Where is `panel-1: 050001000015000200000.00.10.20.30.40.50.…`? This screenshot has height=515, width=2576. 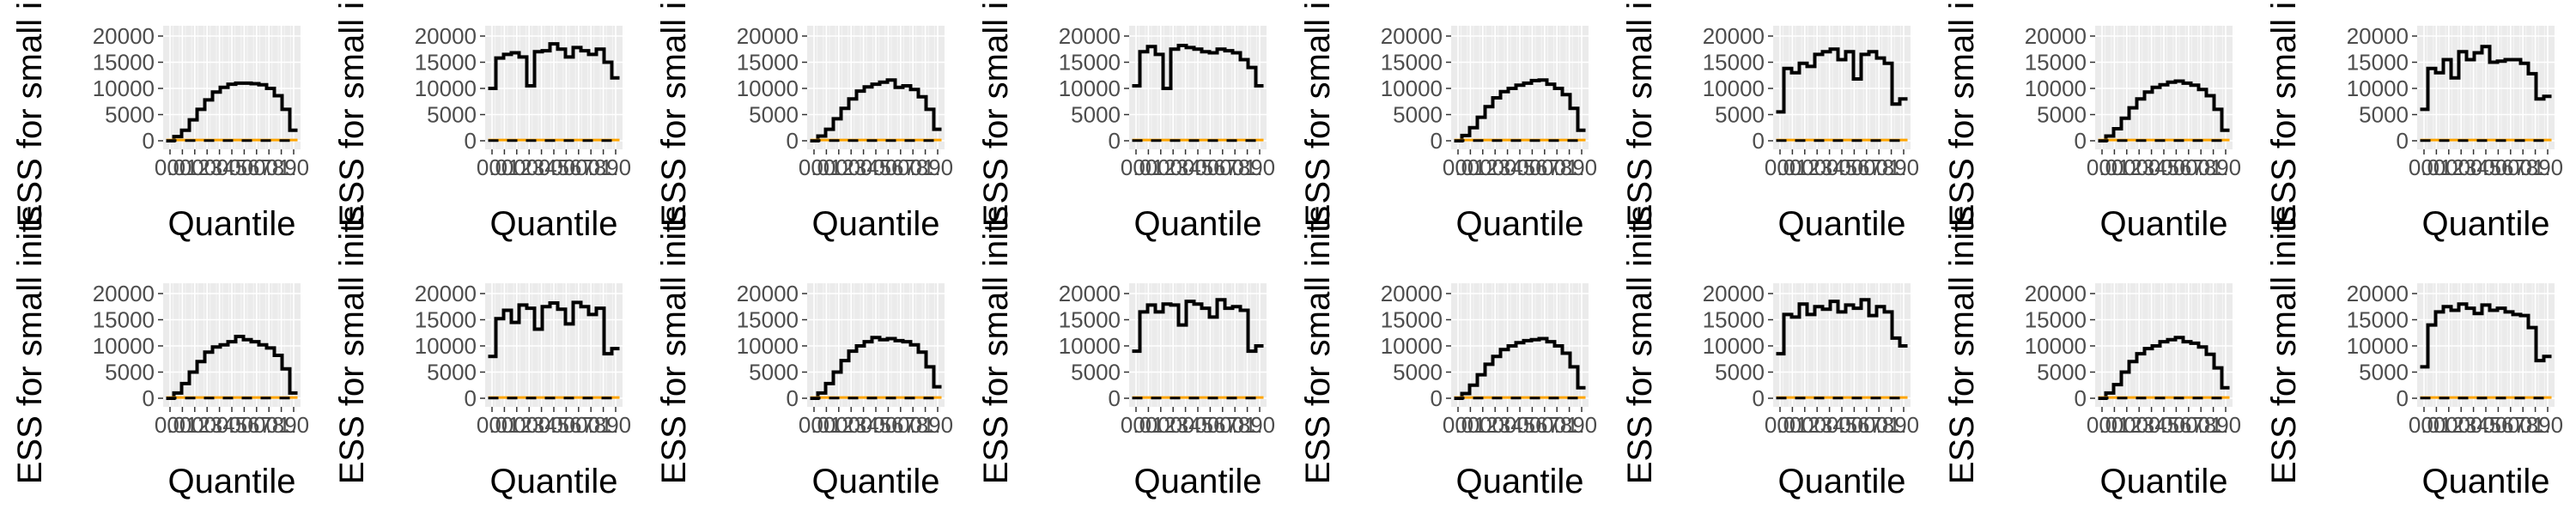
panel-1: 050001000015000200000.00.10.20.30.40.50.… is located at coordinates (160, 121).